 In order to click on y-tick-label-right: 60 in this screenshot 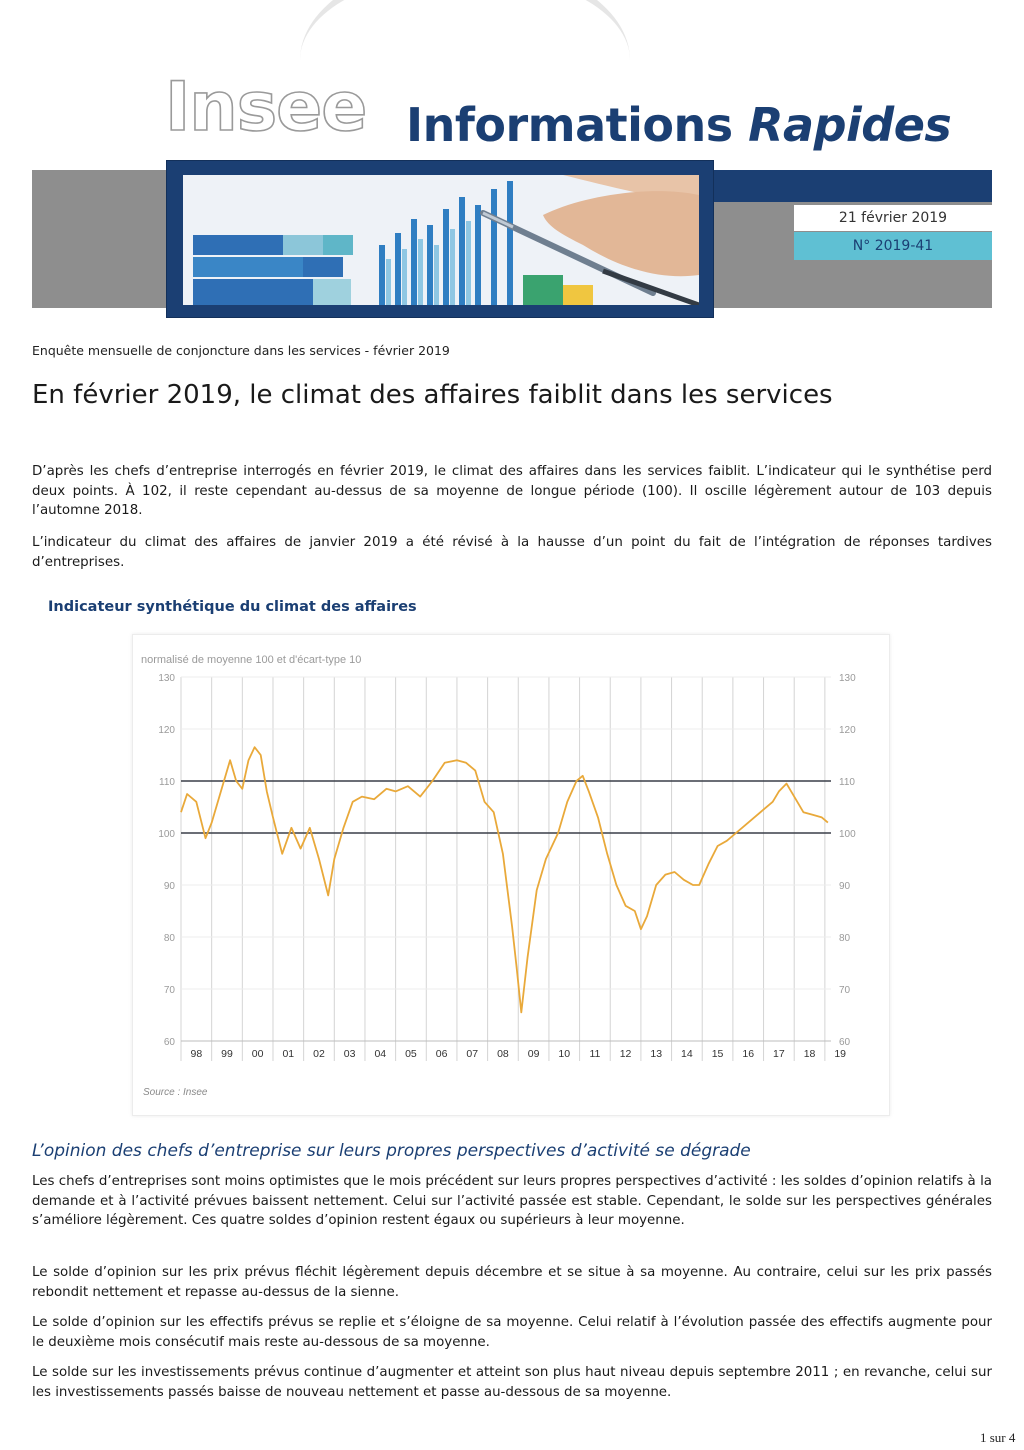, I will do `click(845, 1042)`.